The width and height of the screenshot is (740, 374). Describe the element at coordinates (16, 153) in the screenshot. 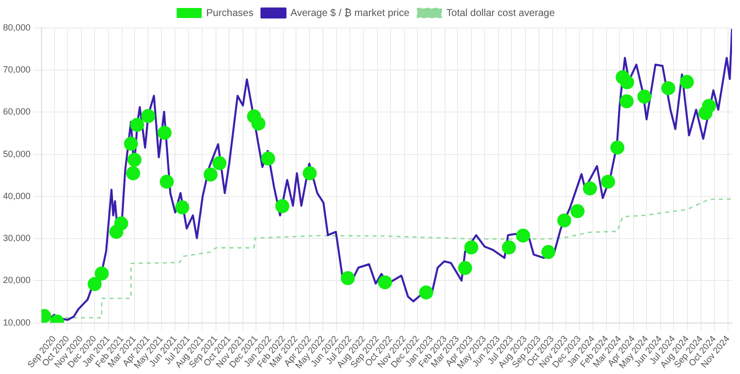

I see `y-tick-label: 50,000` at that location.